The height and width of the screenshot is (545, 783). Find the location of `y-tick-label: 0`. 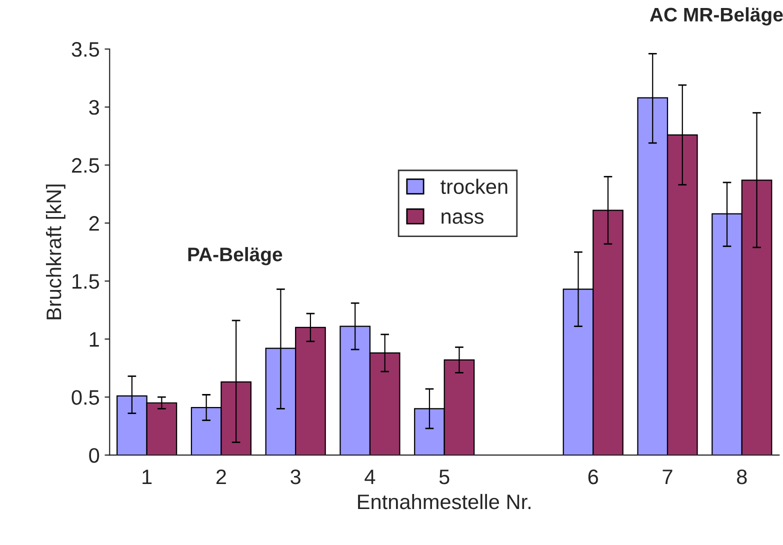

y-tick-label: 0 is located at coordinates (94, 455).